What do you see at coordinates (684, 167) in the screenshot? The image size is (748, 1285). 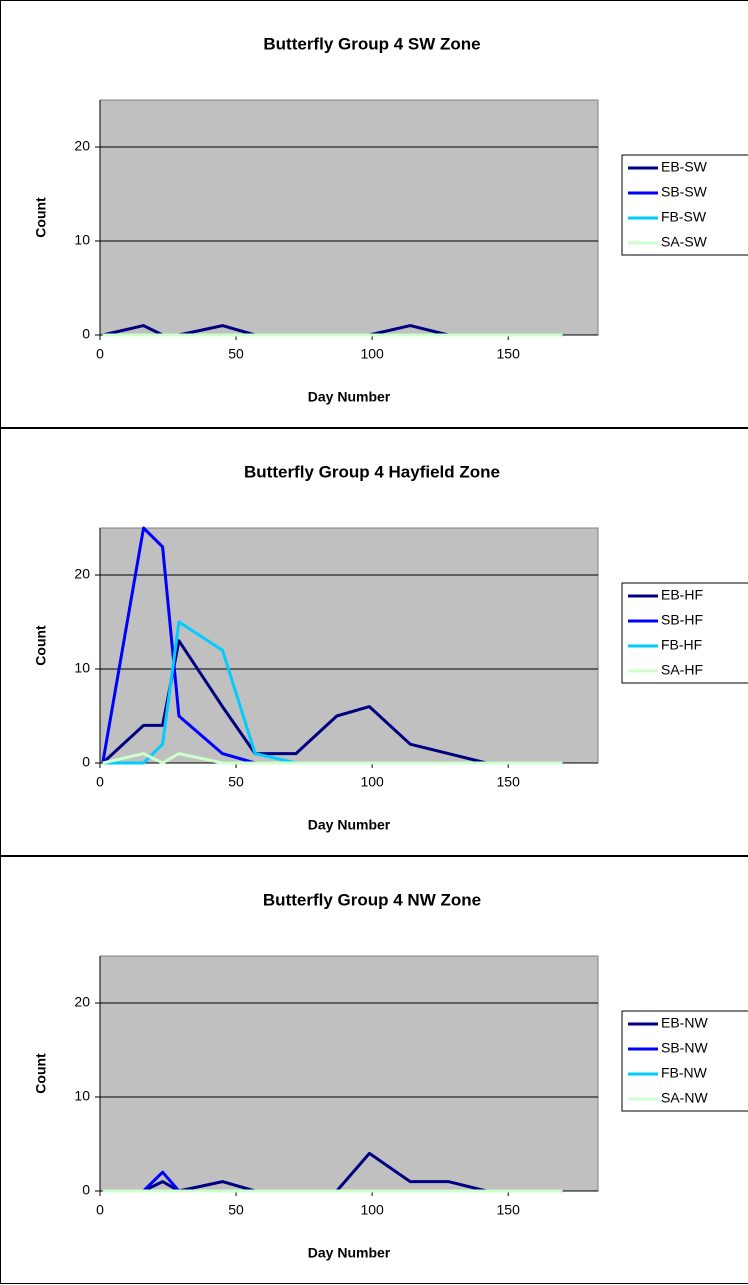 I see `legend-label: EB-SW` at bounding box center [684, 167].